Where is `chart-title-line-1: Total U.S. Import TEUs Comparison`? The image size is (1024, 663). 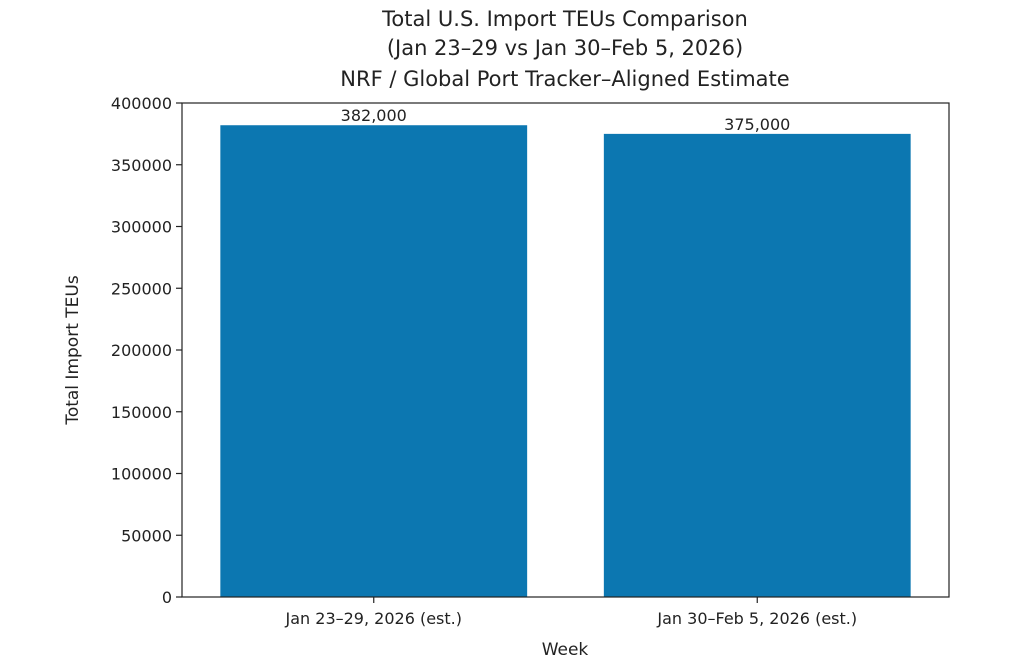
chart-title-line-1: Total U.S. Import TEUs Comparison is located at coordinates (564, 19).